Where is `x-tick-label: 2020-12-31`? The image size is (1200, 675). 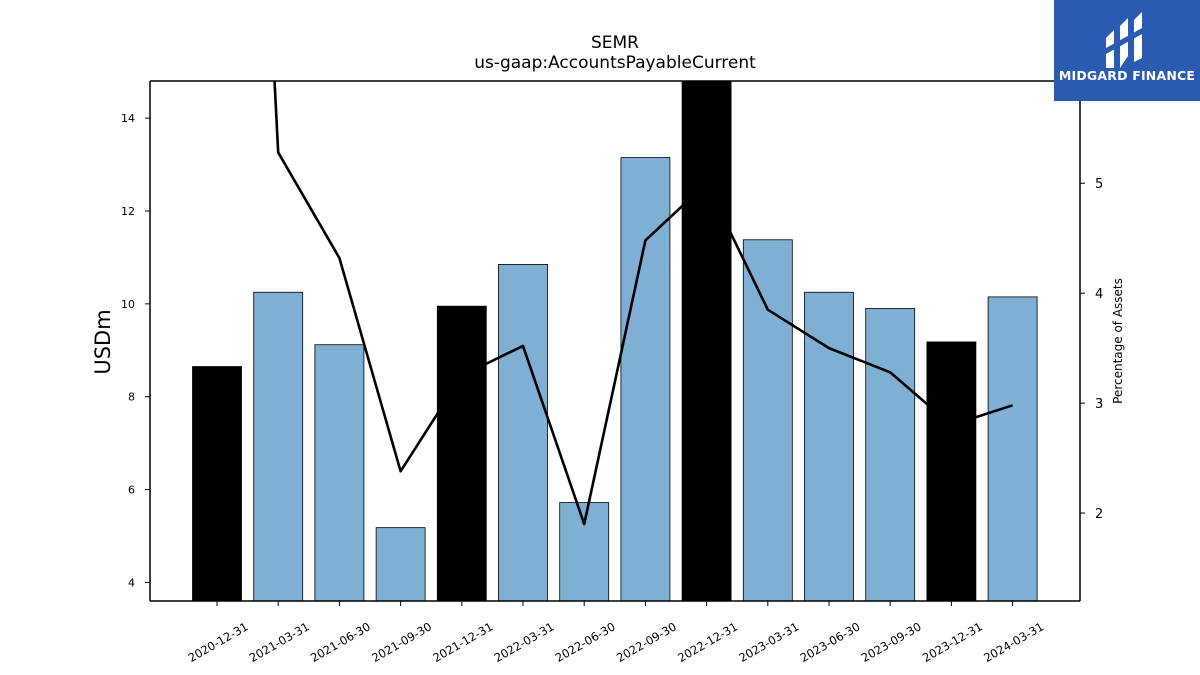
x-tick-label: 2020-12-31 is located at coordinates (218, 642).